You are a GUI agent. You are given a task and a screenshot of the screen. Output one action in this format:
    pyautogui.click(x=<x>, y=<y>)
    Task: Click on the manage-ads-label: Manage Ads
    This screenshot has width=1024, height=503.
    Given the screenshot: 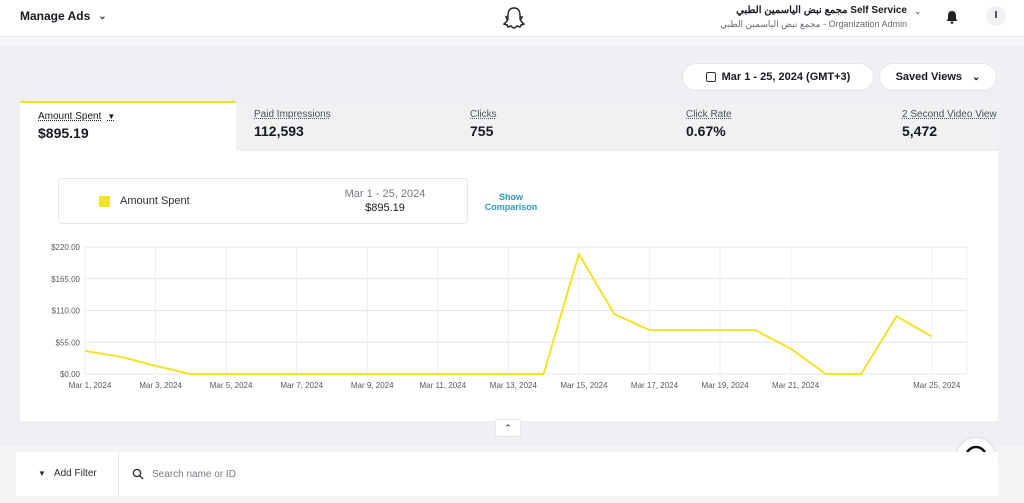 What is the action you would take?
    pyautogui.click(x=55, y=16)
    